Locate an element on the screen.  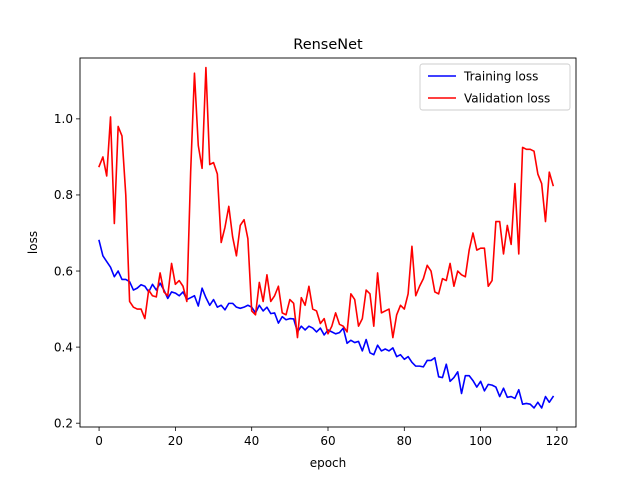
y-axis-title: loss is located at coordinates (33, 242).